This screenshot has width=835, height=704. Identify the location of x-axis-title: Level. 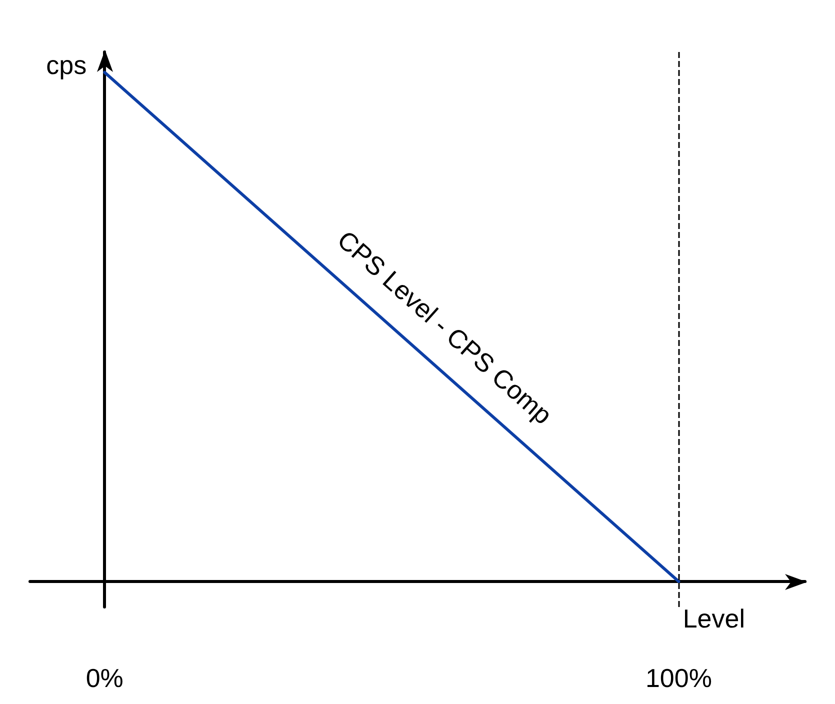
(713, 619).